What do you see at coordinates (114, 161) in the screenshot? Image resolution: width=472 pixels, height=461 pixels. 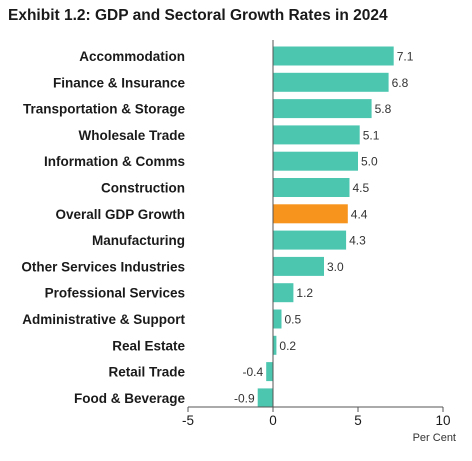 I see `category-label-4: Information & Comms` at bounding box center [114, 161].